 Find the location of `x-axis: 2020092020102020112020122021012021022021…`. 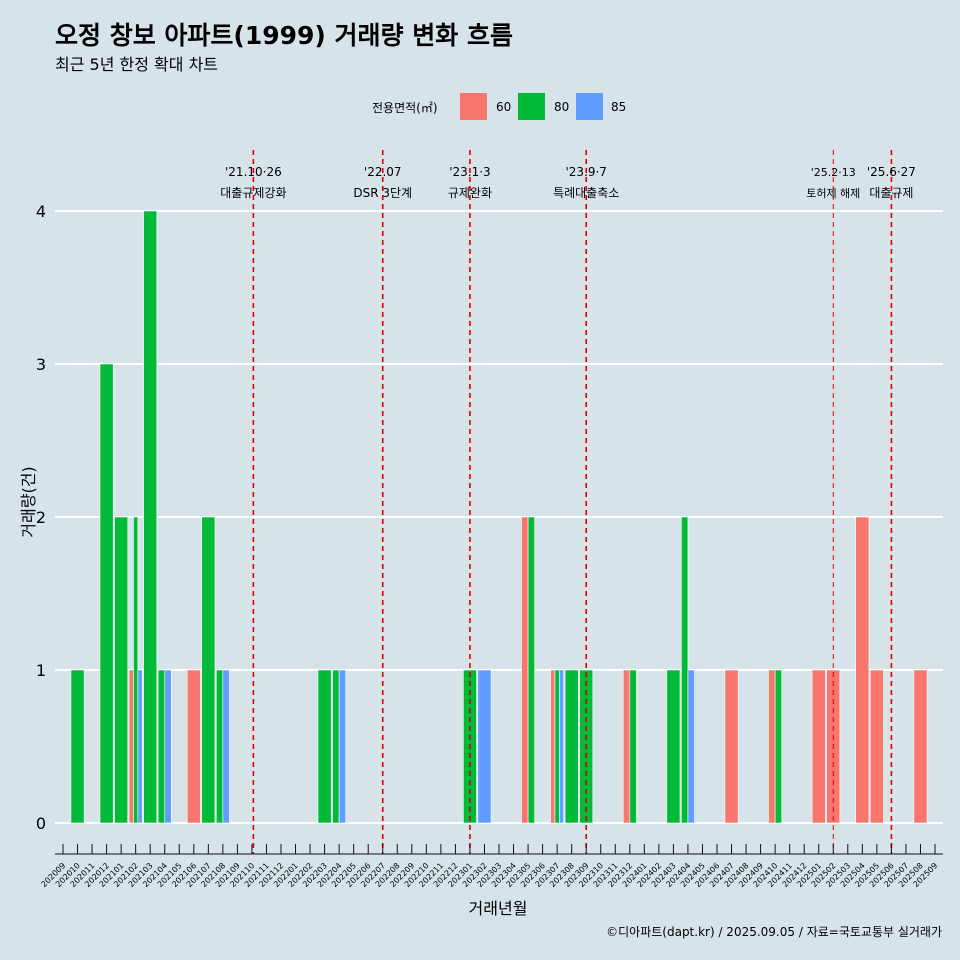

x-axis: 2020092020102020112020122021012021022021… is located at coordinates (491, 866).